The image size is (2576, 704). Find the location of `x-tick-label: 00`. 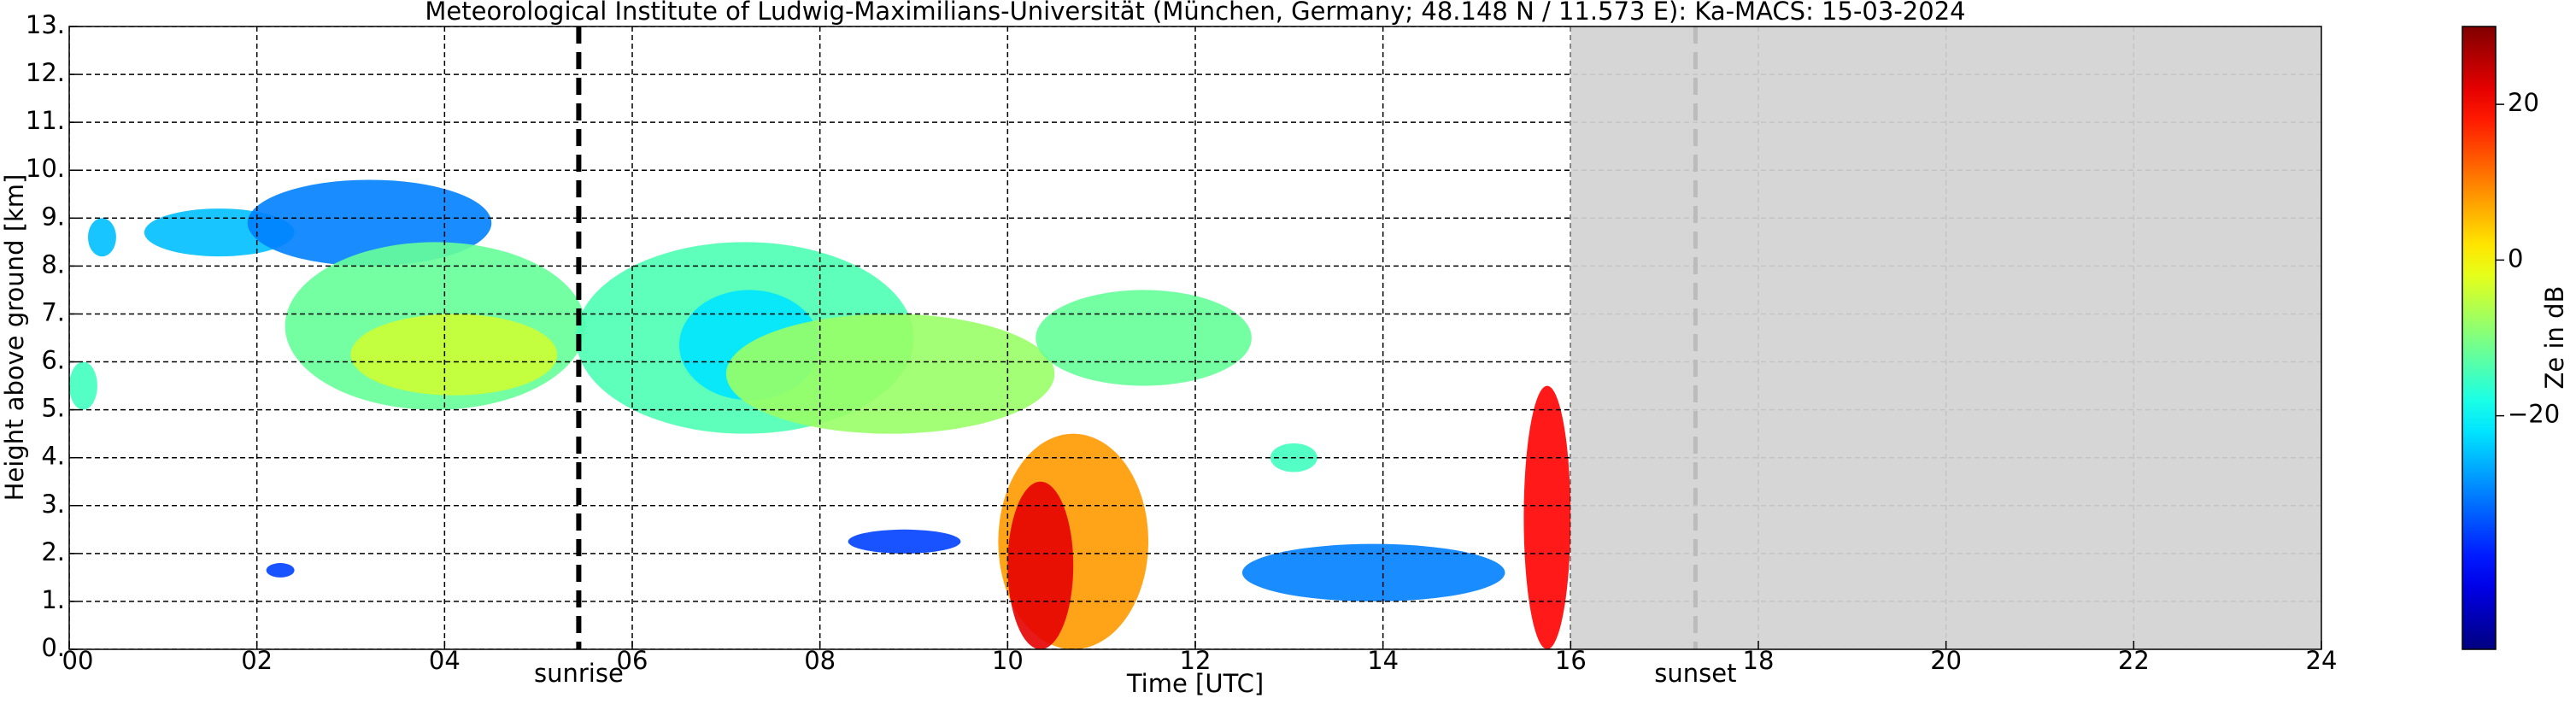

x-tick-label: 00 is located at coordinates (78, 660).